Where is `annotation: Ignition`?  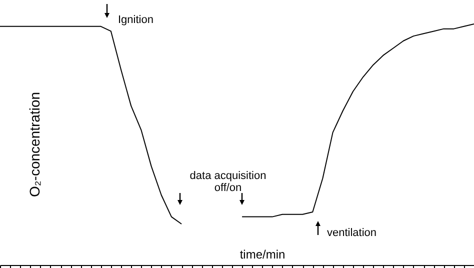
annotation: Ignition is located at coordinates (136, 20).